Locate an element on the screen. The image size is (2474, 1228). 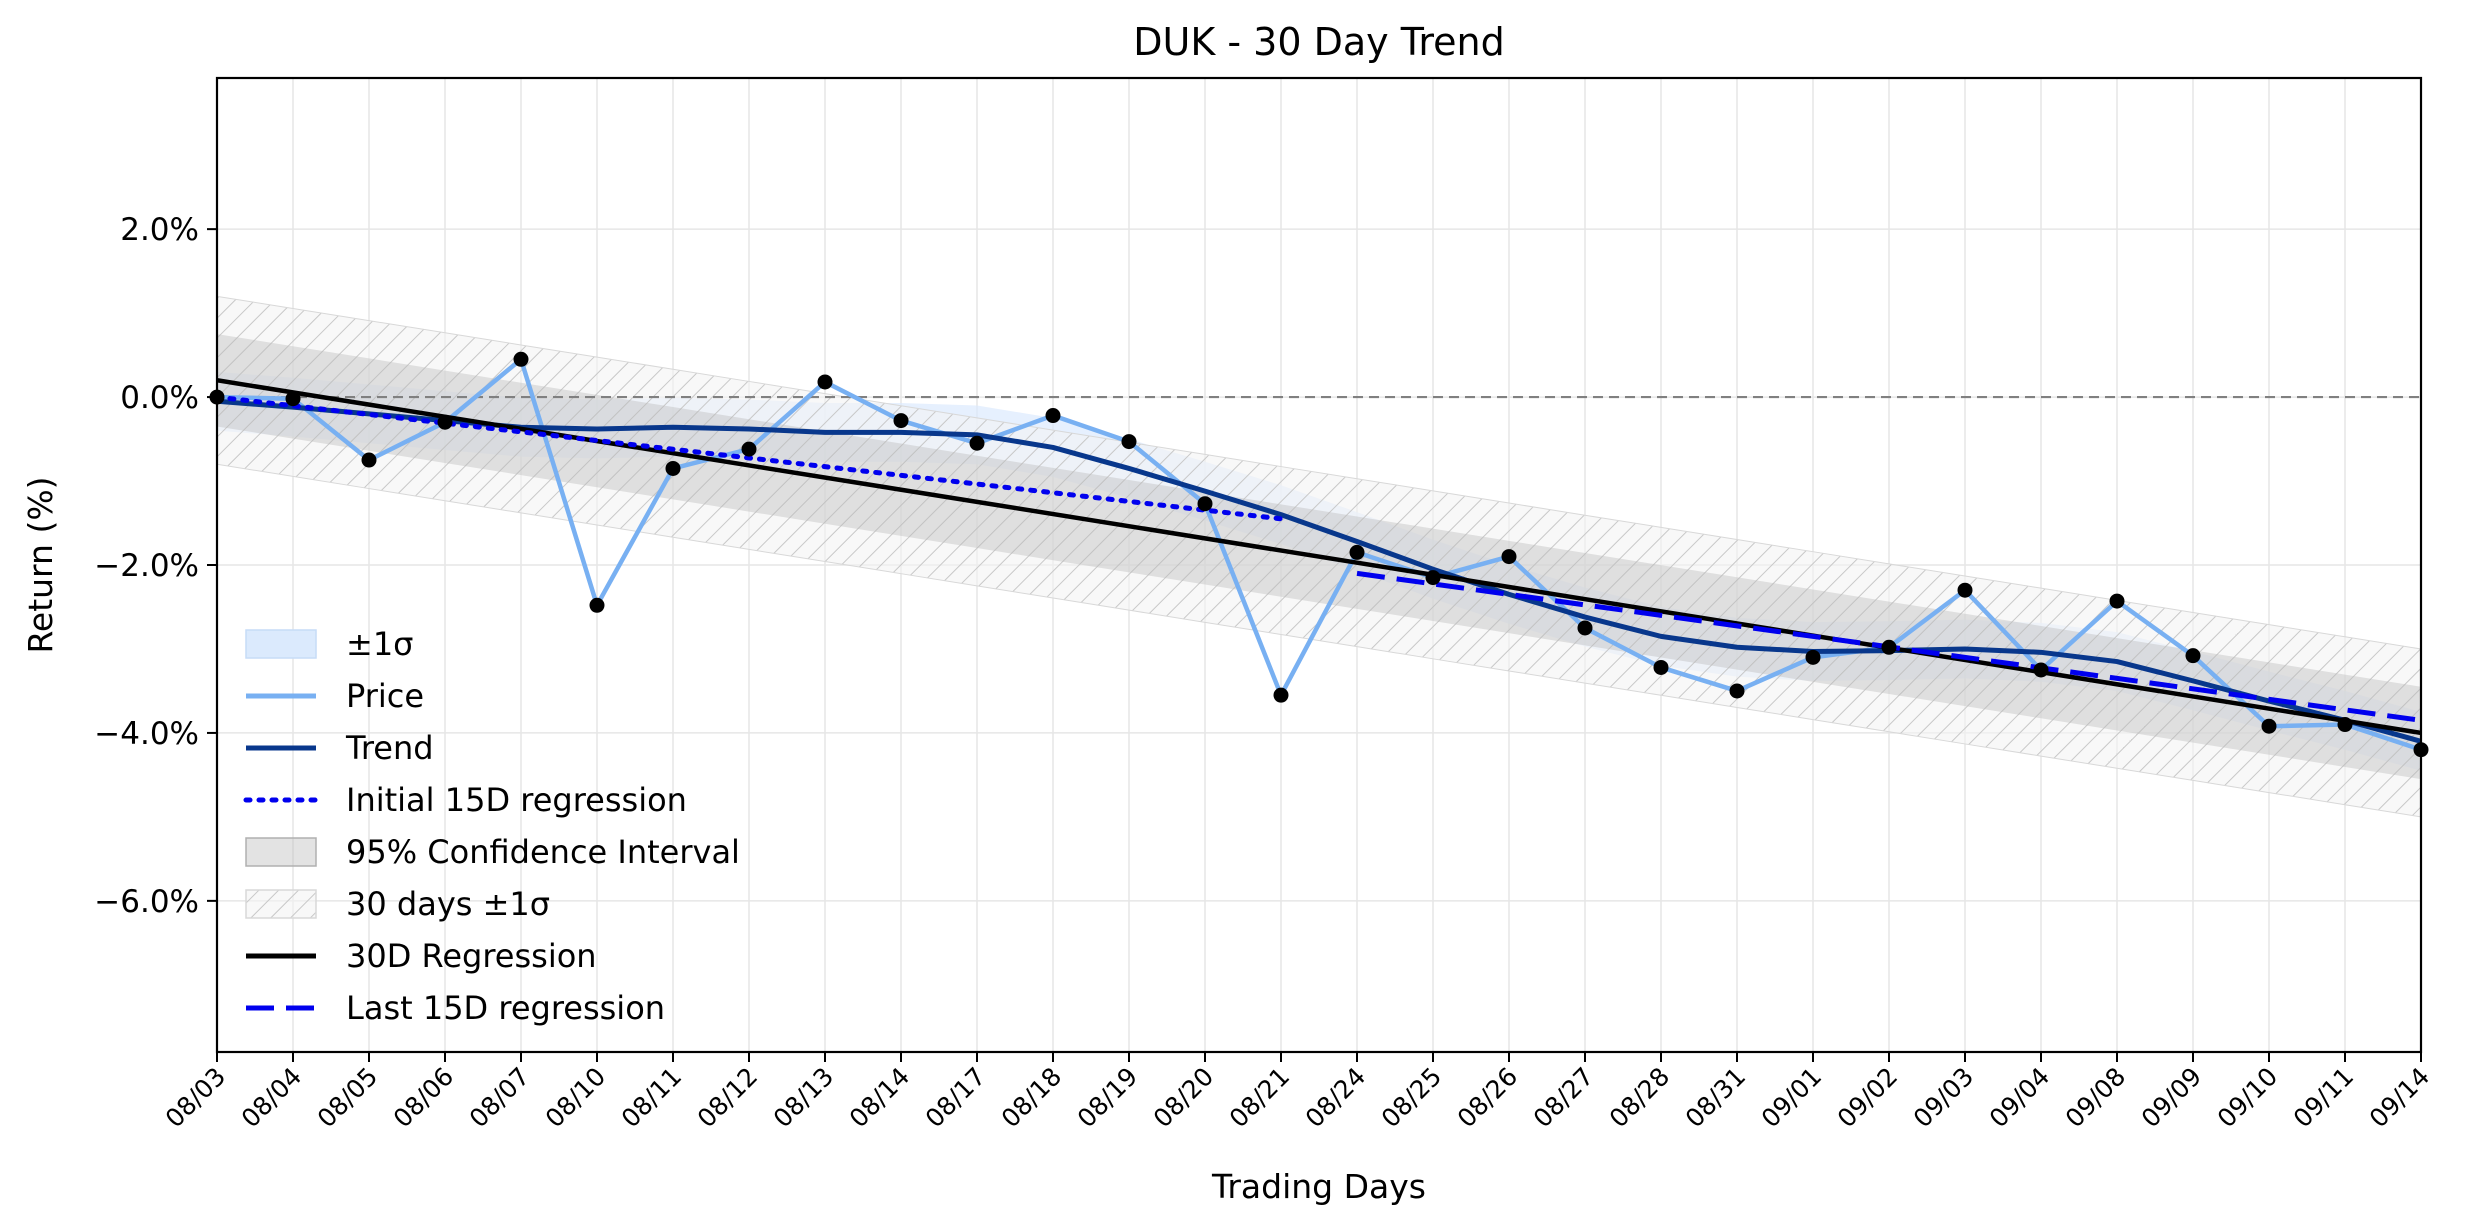
x-axis-label: Trading Days is located at coordinates (1318, 1186).